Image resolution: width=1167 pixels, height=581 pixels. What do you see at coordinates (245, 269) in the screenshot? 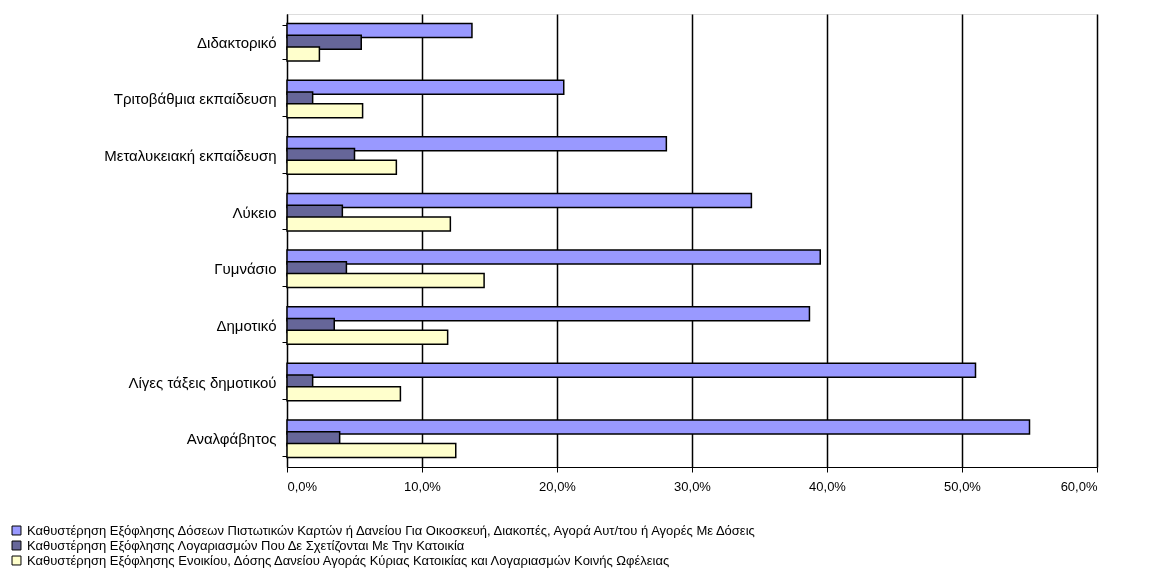
I see `y-tick-label: Γυμνάσιο` at bounding box center [245, 269].